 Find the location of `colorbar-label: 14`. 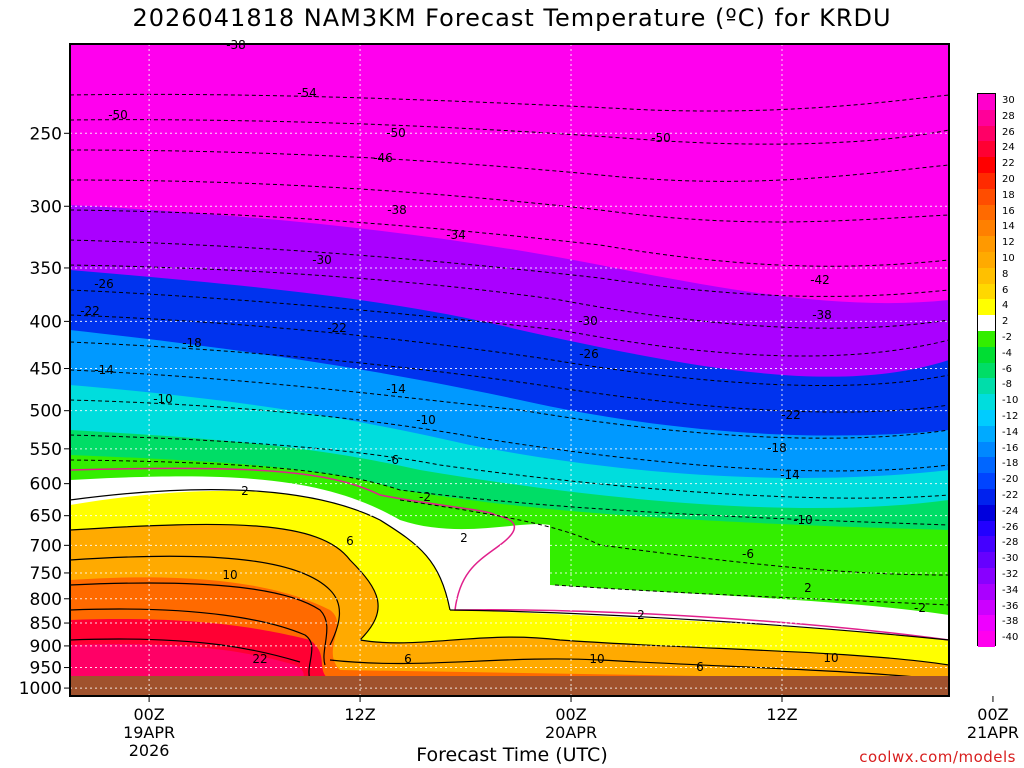

colorbar-label: 14 is located at coordinates (1008, 227).